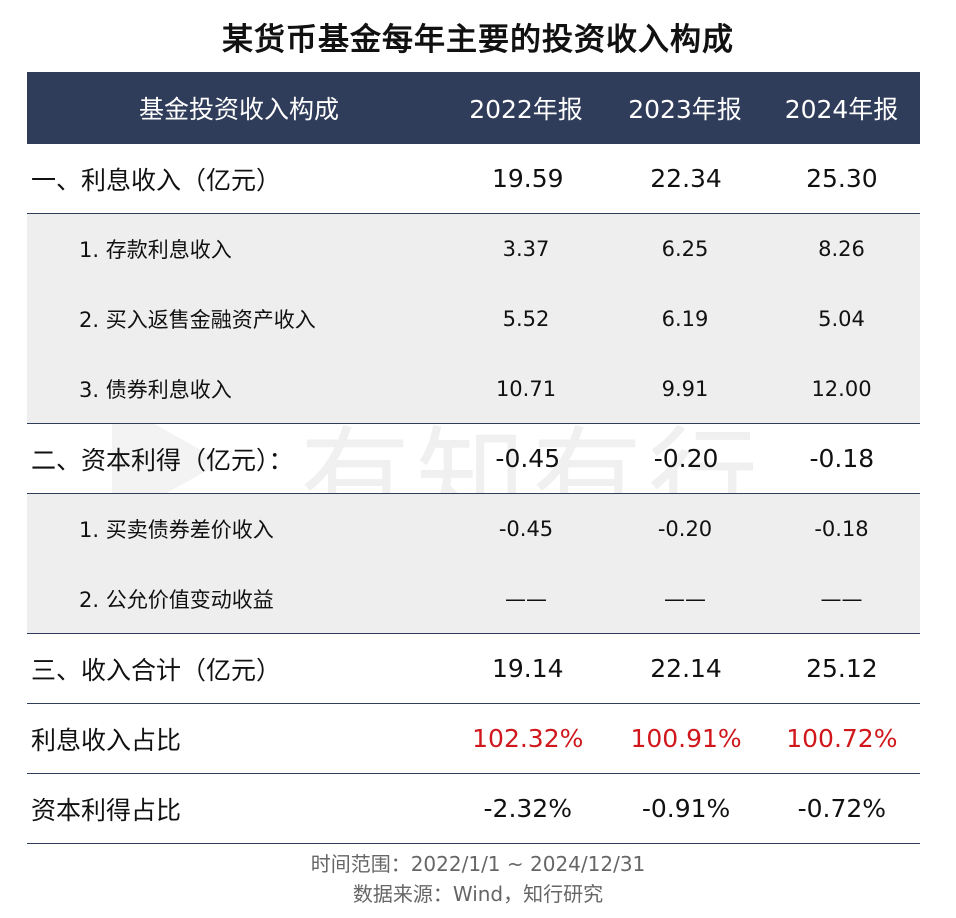 The width and height of the screenshot is (956, 918). What do you see at coordinates (238, 109) in the screenshot?
I see `header-composition: 基金投资收入构成` at bounding box center [238, 109].